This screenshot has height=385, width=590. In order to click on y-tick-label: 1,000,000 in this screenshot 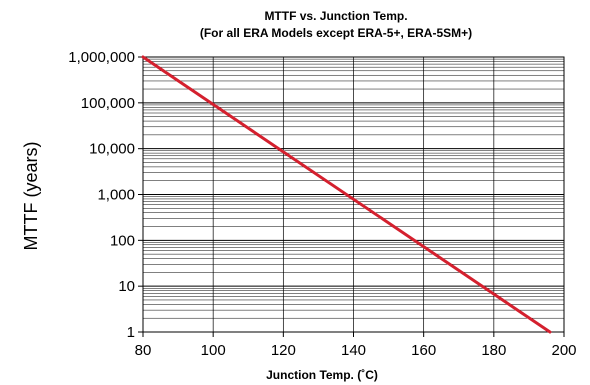, I will do `click(101, 57)`.